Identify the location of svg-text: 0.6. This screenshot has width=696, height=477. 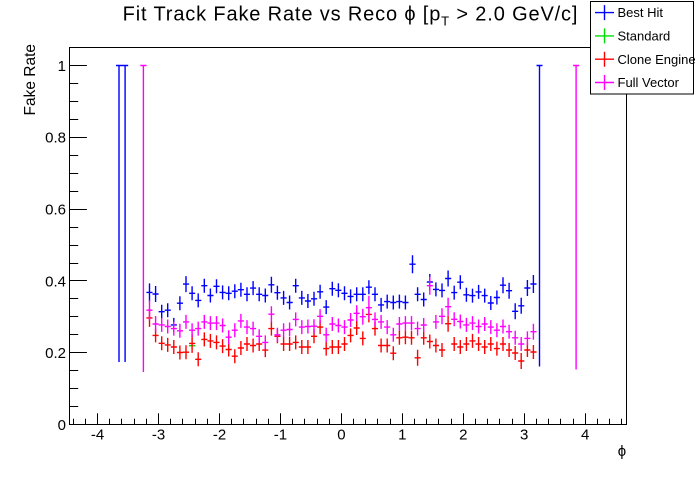
(55, 210).